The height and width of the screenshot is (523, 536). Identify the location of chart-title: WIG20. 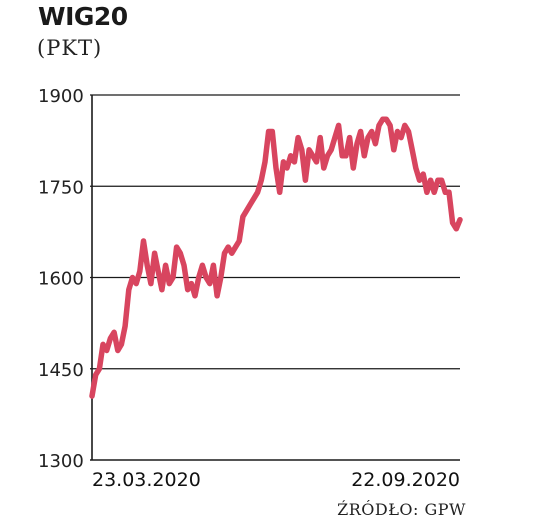
(83, 16).